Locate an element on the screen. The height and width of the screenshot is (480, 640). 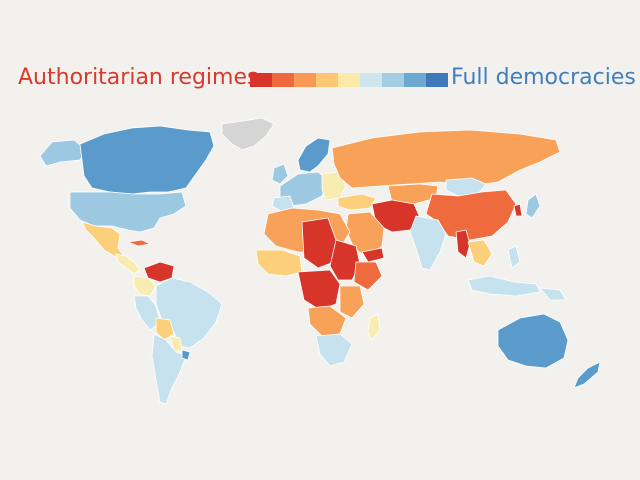
region-myanmar is located at coordinates (463, 244).